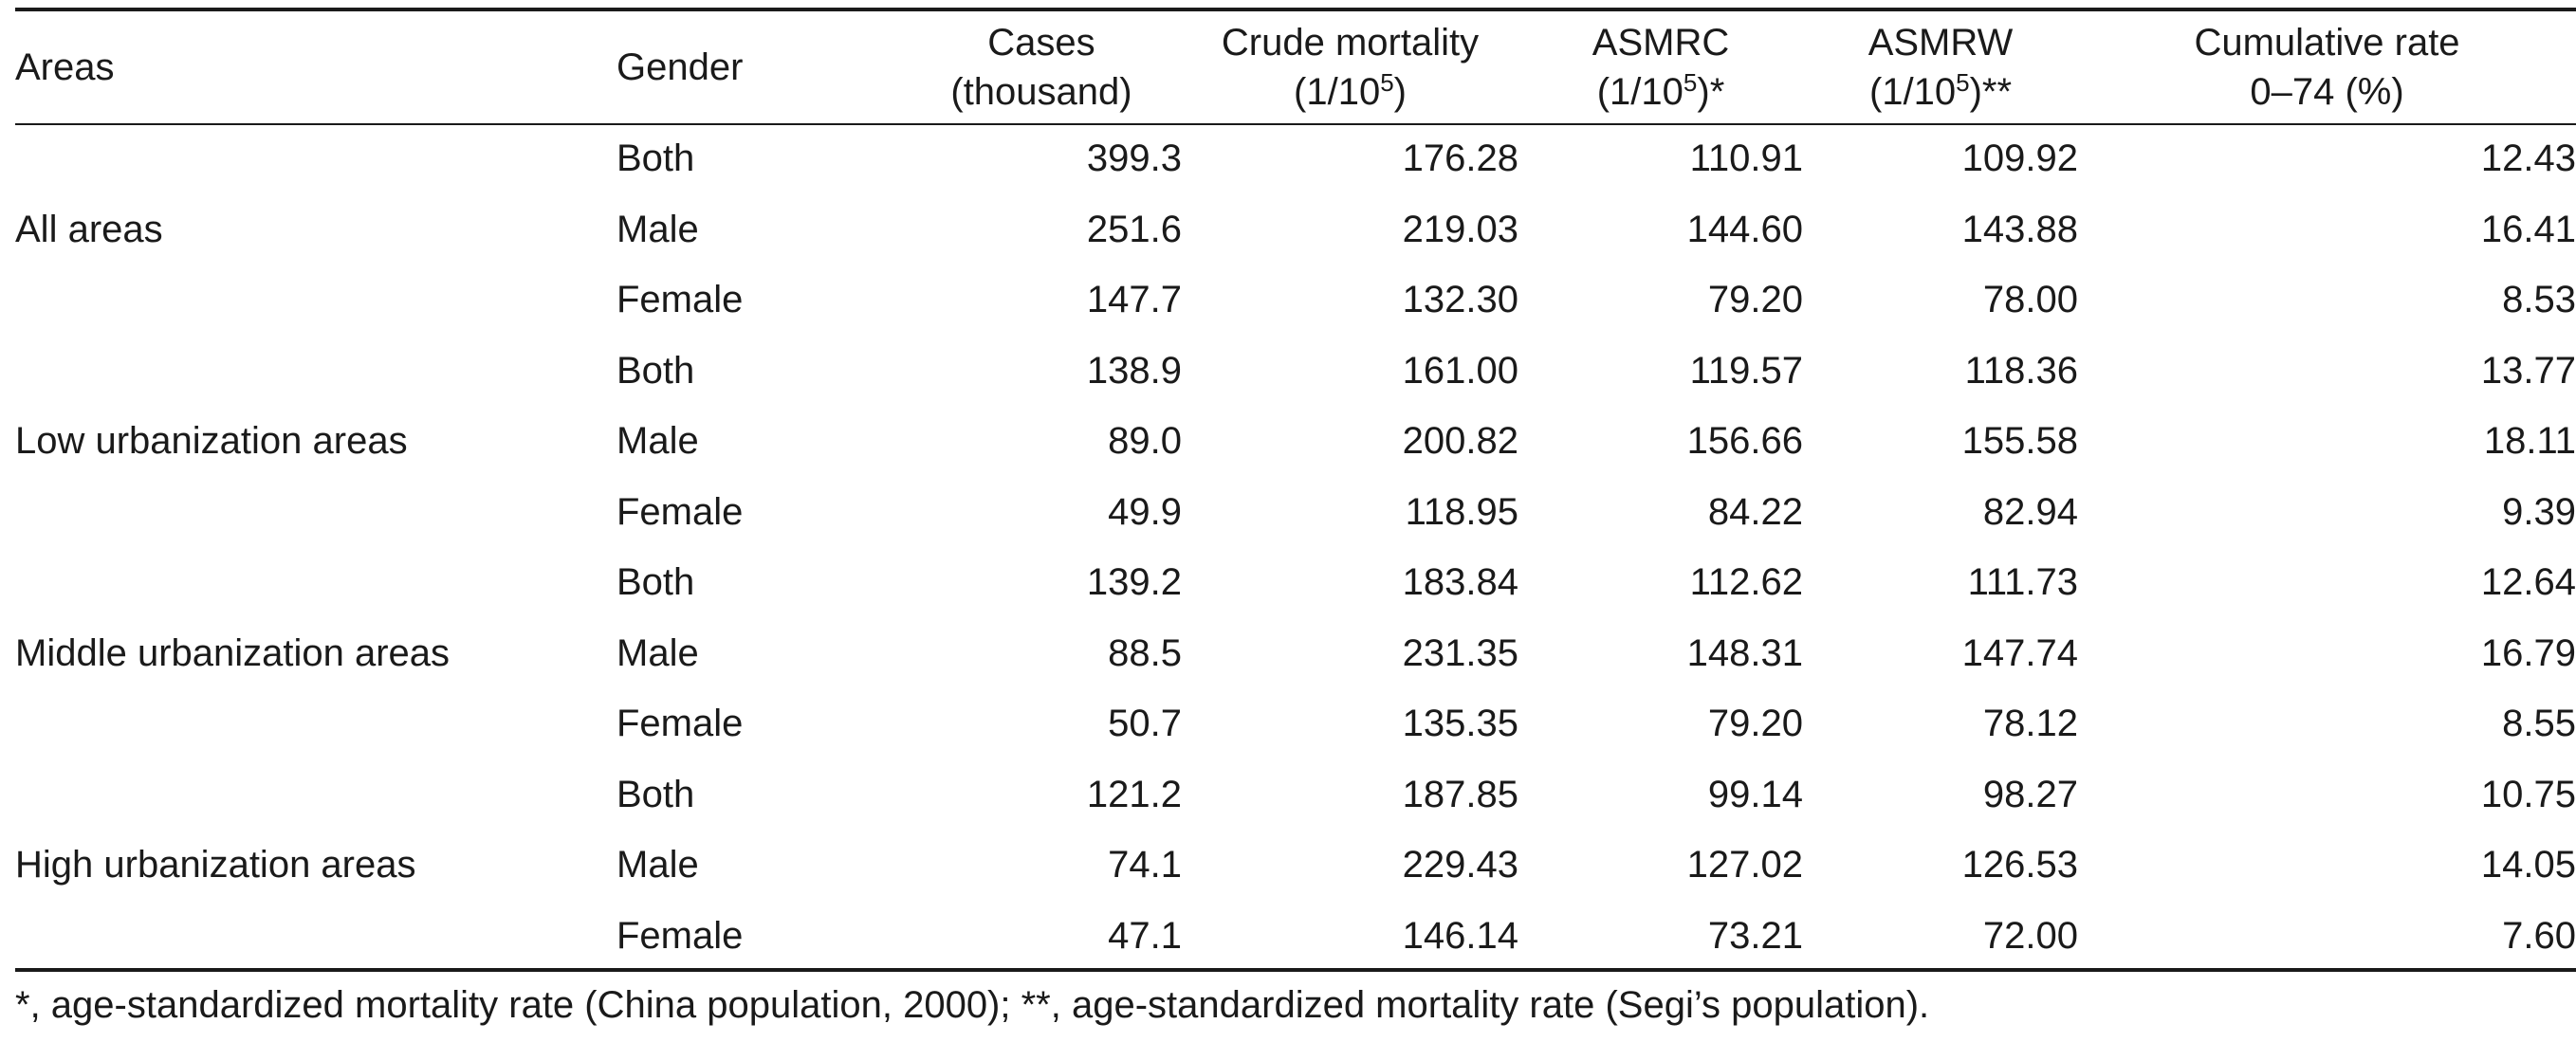 The height and width of the screenshot is (1042, 2576). Describe the element at coordinates (1295, 124) in the screenshot. I see `table-header-rule` at that location.